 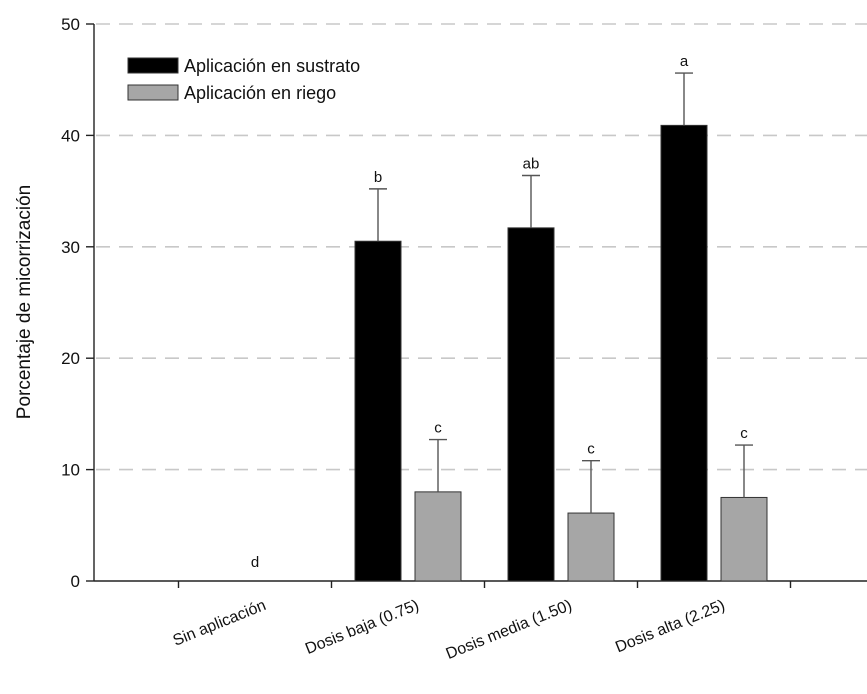 I want to click on significance-label: ab, so click(x=531, y=164).